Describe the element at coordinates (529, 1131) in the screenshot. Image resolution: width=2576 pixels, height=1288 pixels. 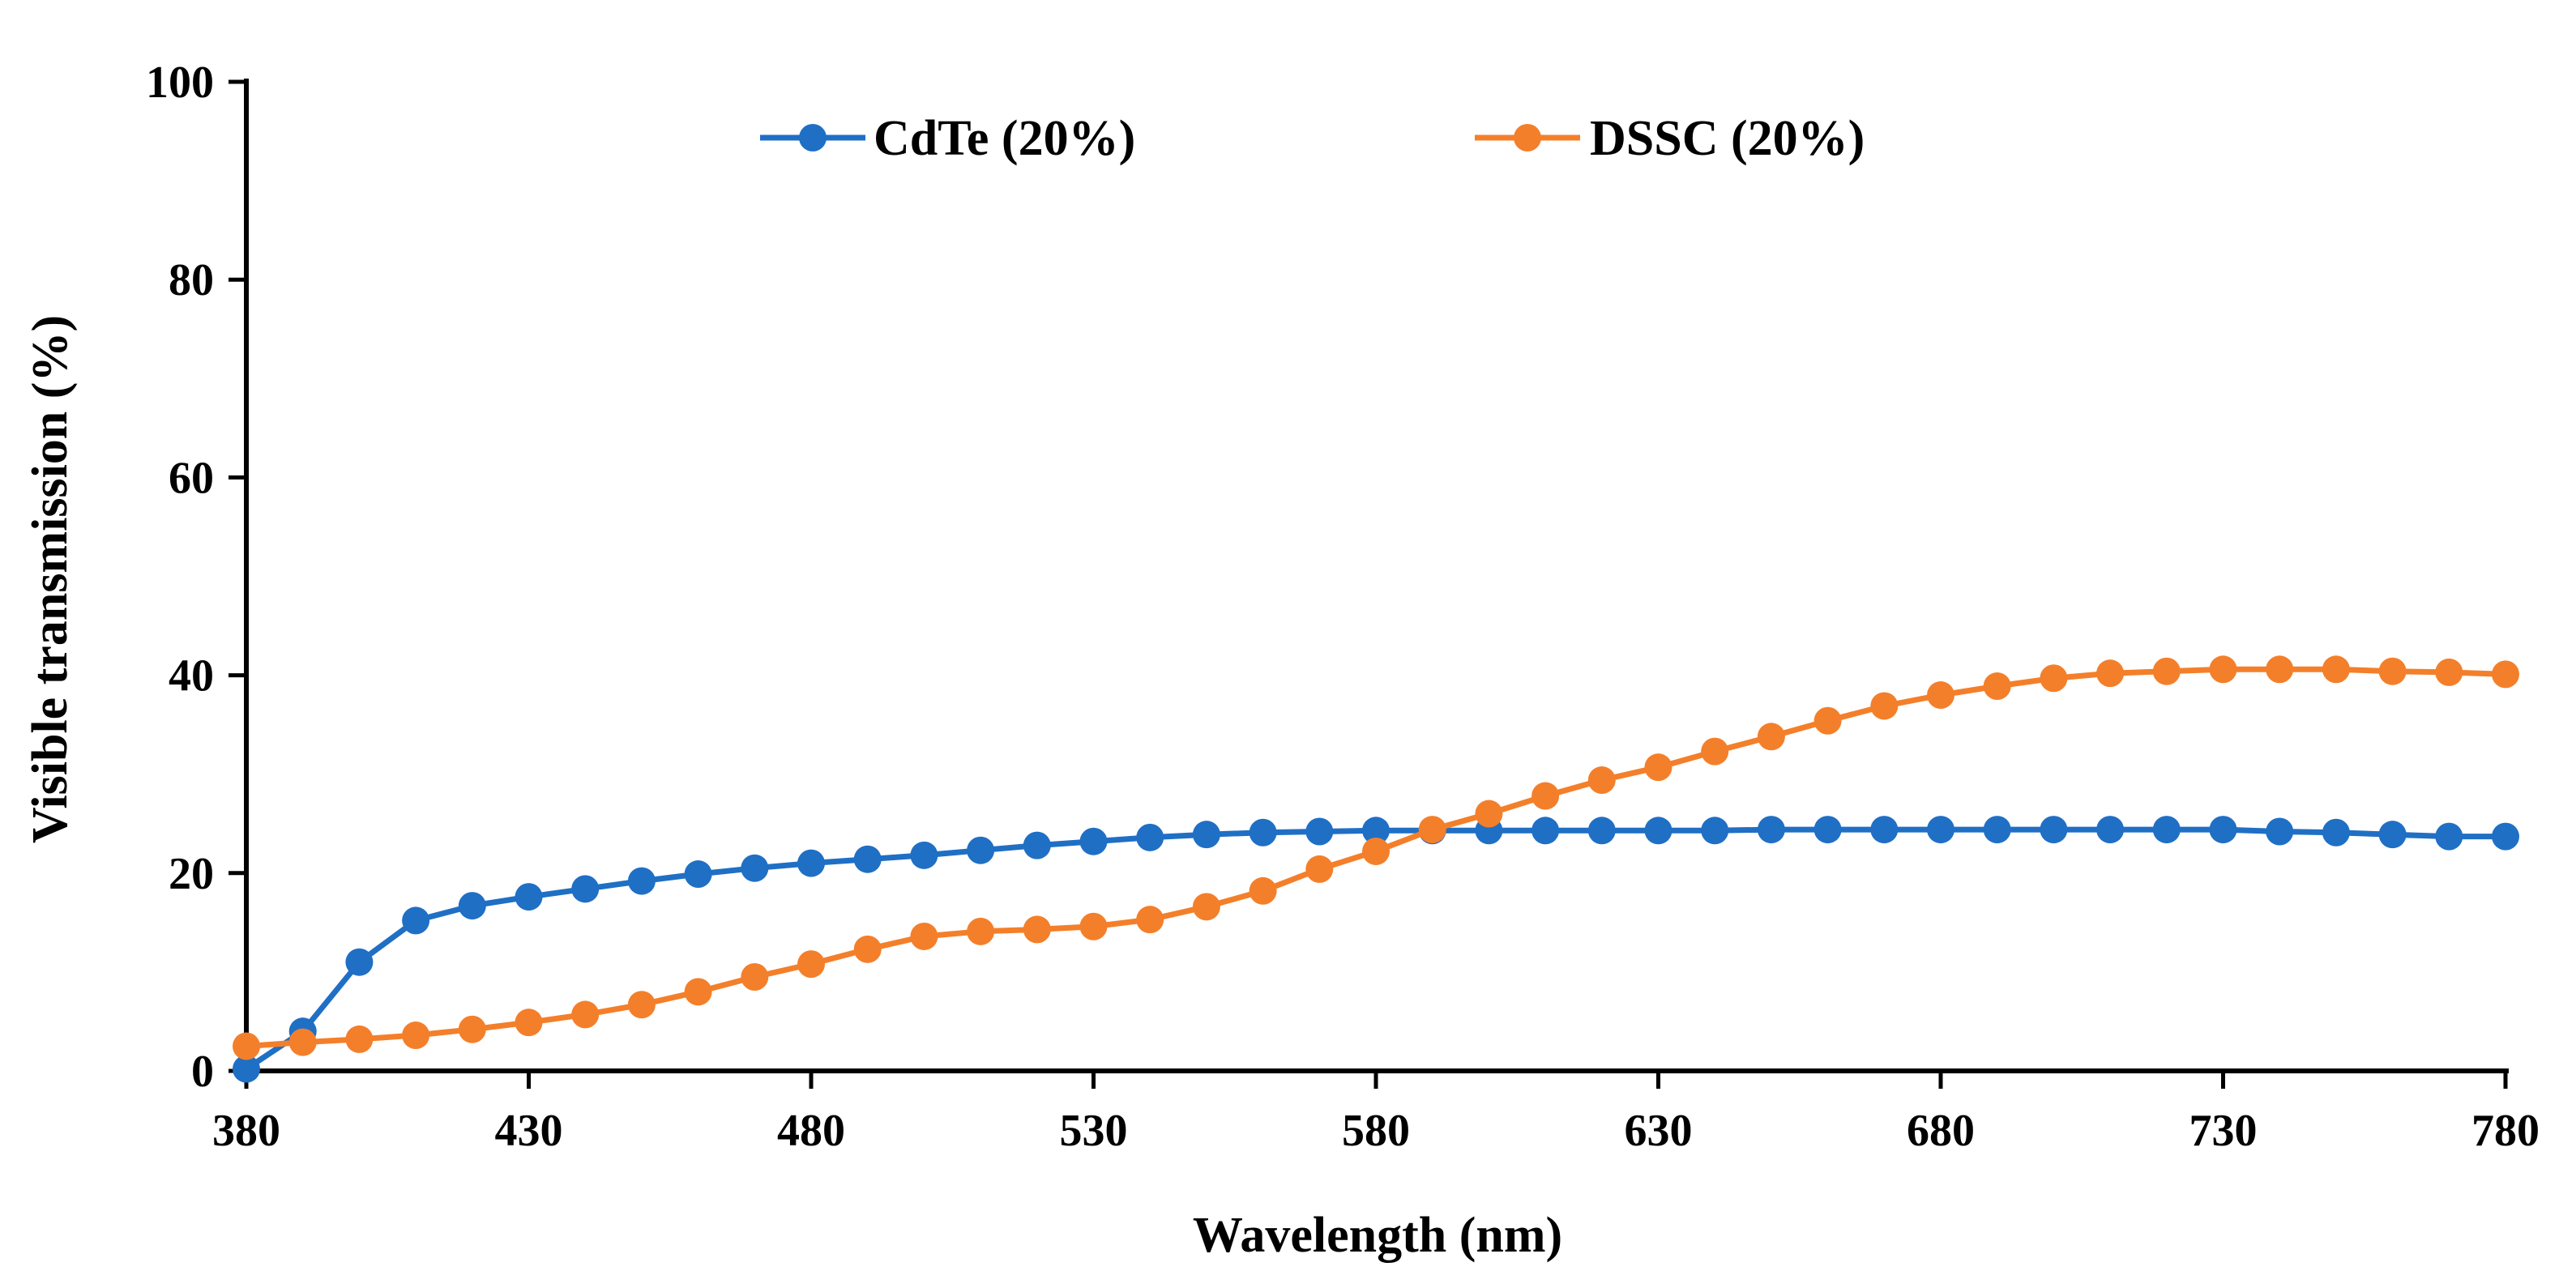
I see `x-tick-label: 430` at that location.